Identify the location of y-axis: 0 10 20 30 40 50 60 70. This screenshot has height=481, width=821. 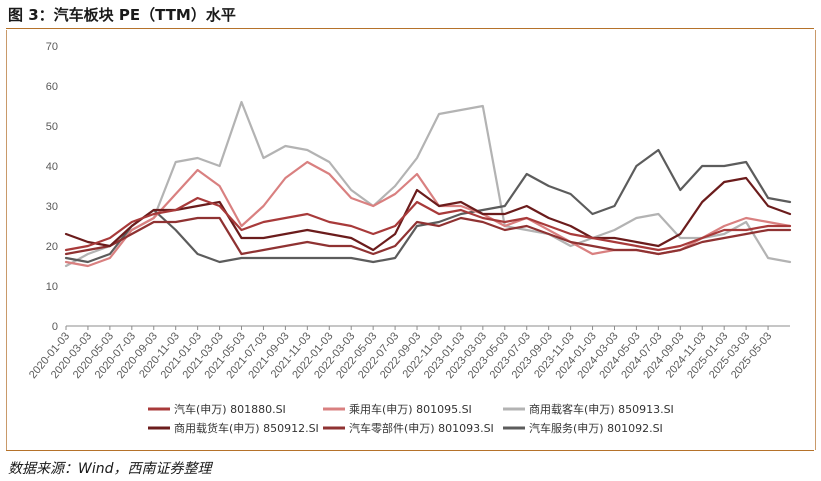
(52, 187).